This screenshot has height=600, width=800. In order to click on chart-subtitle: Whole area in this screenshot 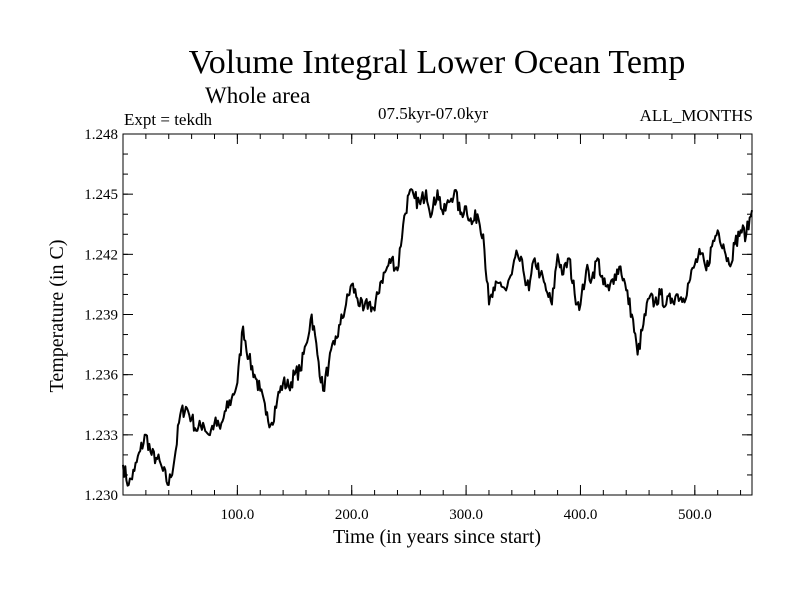, I will do `click(258, 95)`.